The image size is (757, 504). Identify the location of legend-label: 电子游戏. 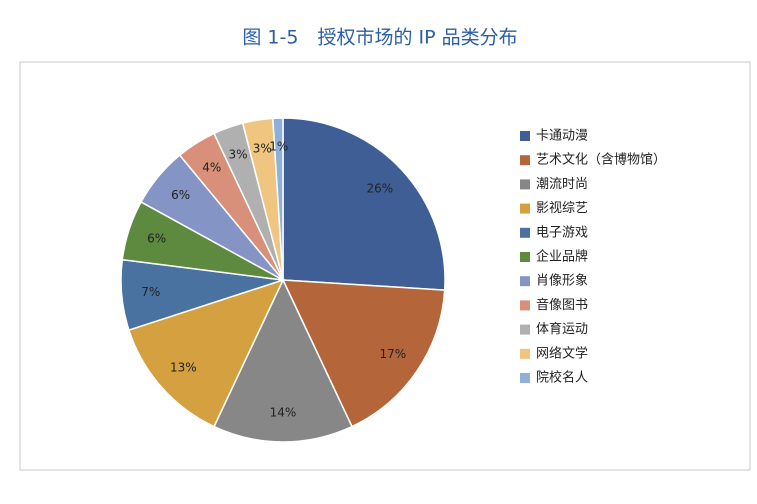
(562, 232).